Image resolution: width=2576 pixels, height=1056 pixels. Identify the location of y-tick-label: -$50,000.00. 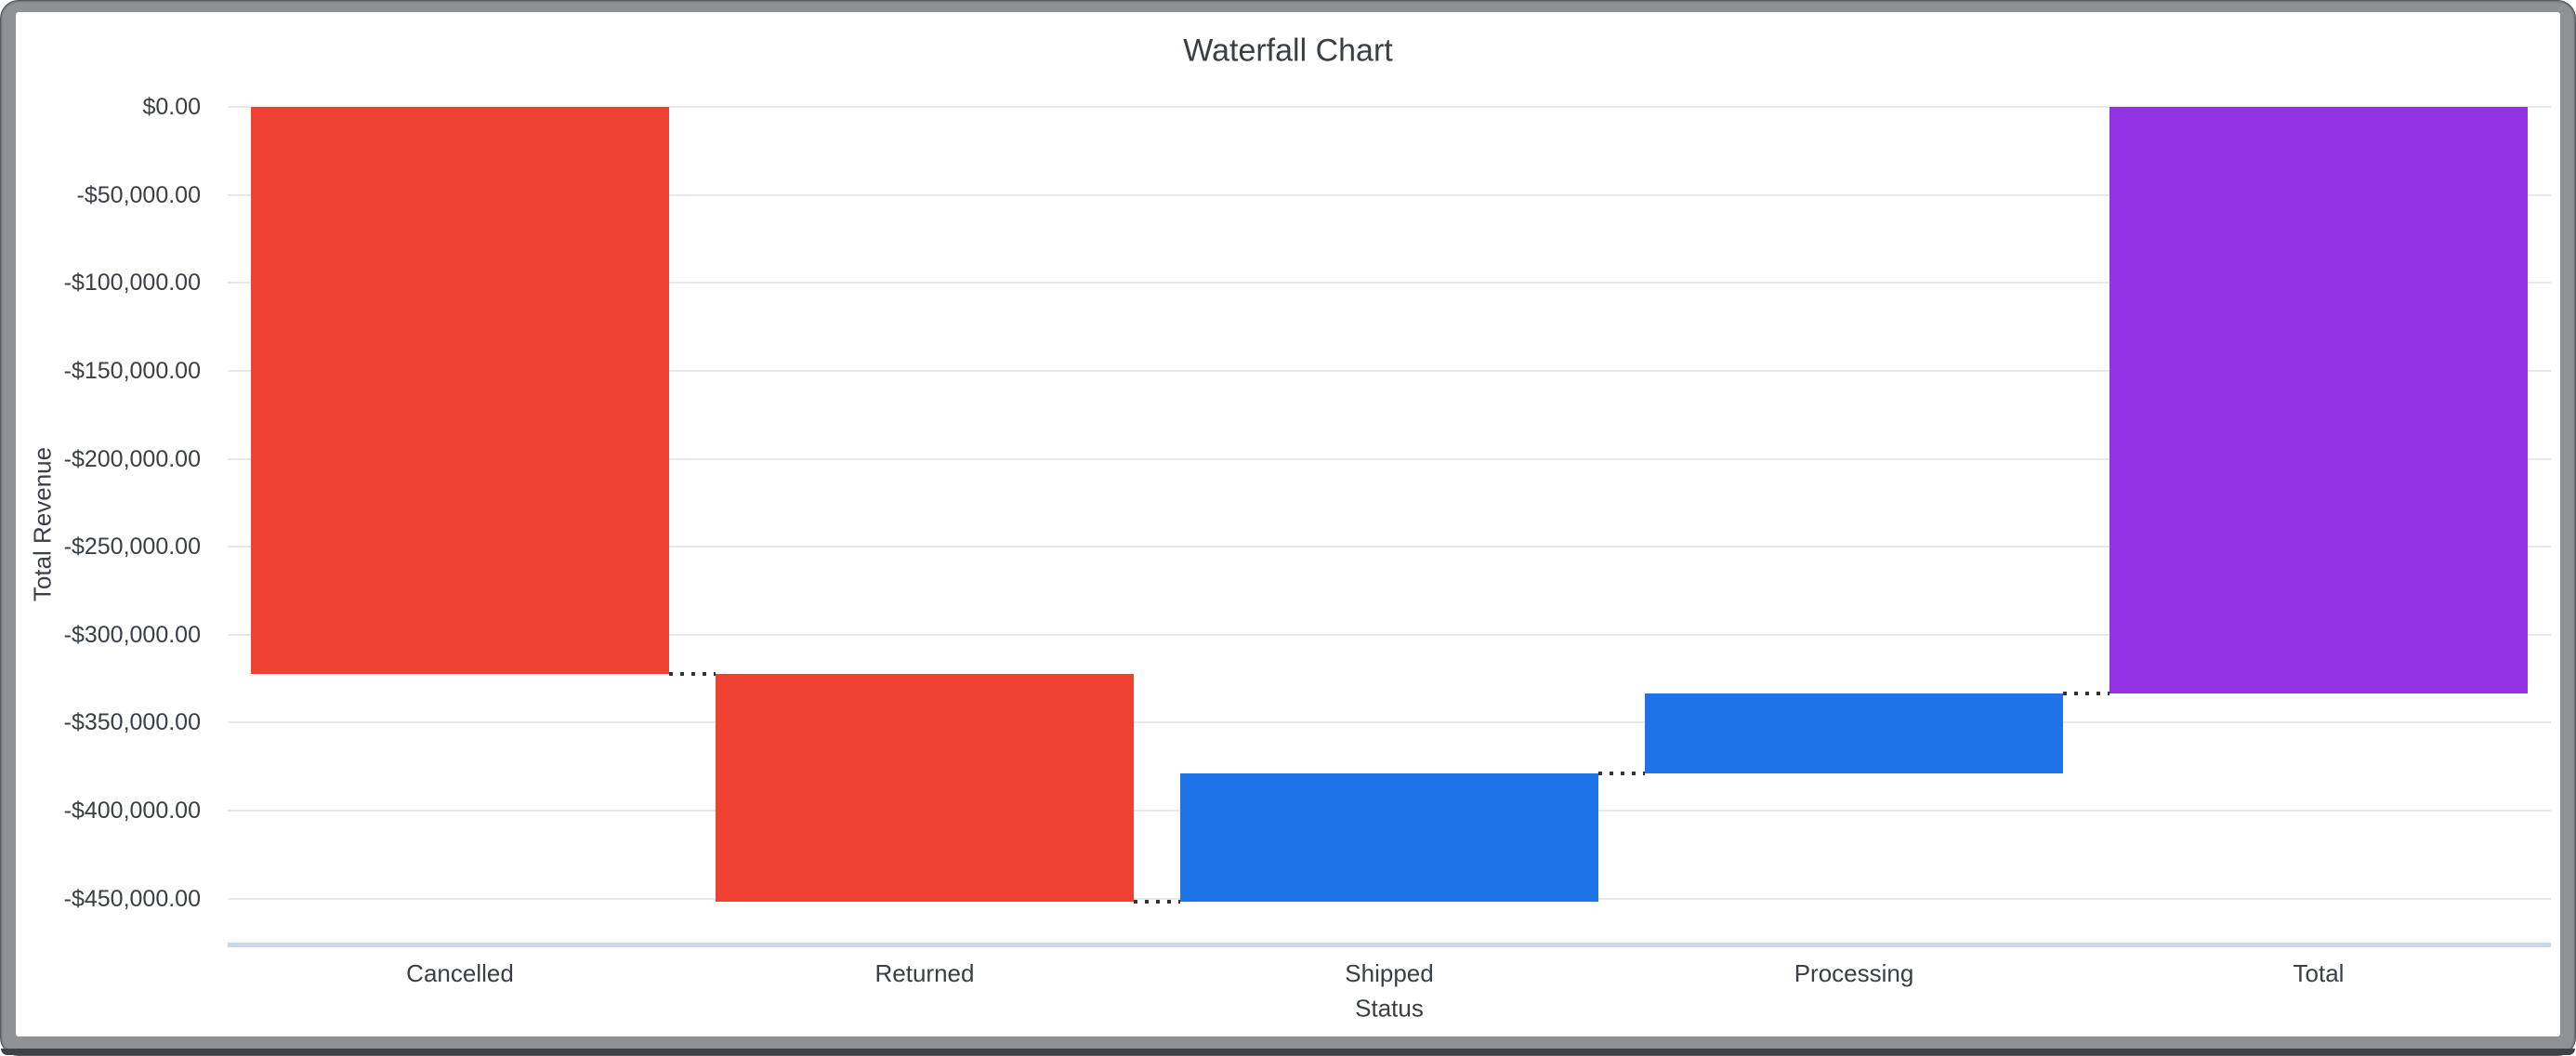
(138, 194).